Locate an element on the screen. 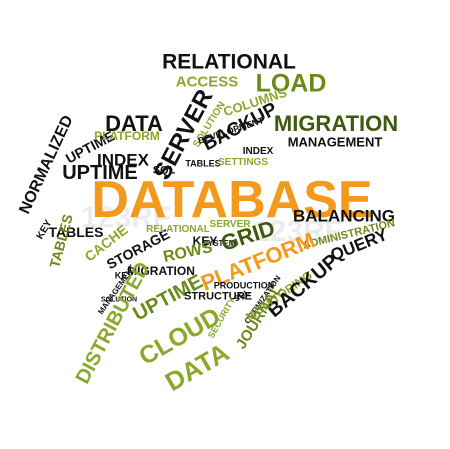 This screenshot has height=449, width=450. word-access: ACCESS is located at coordinates (207, 82).